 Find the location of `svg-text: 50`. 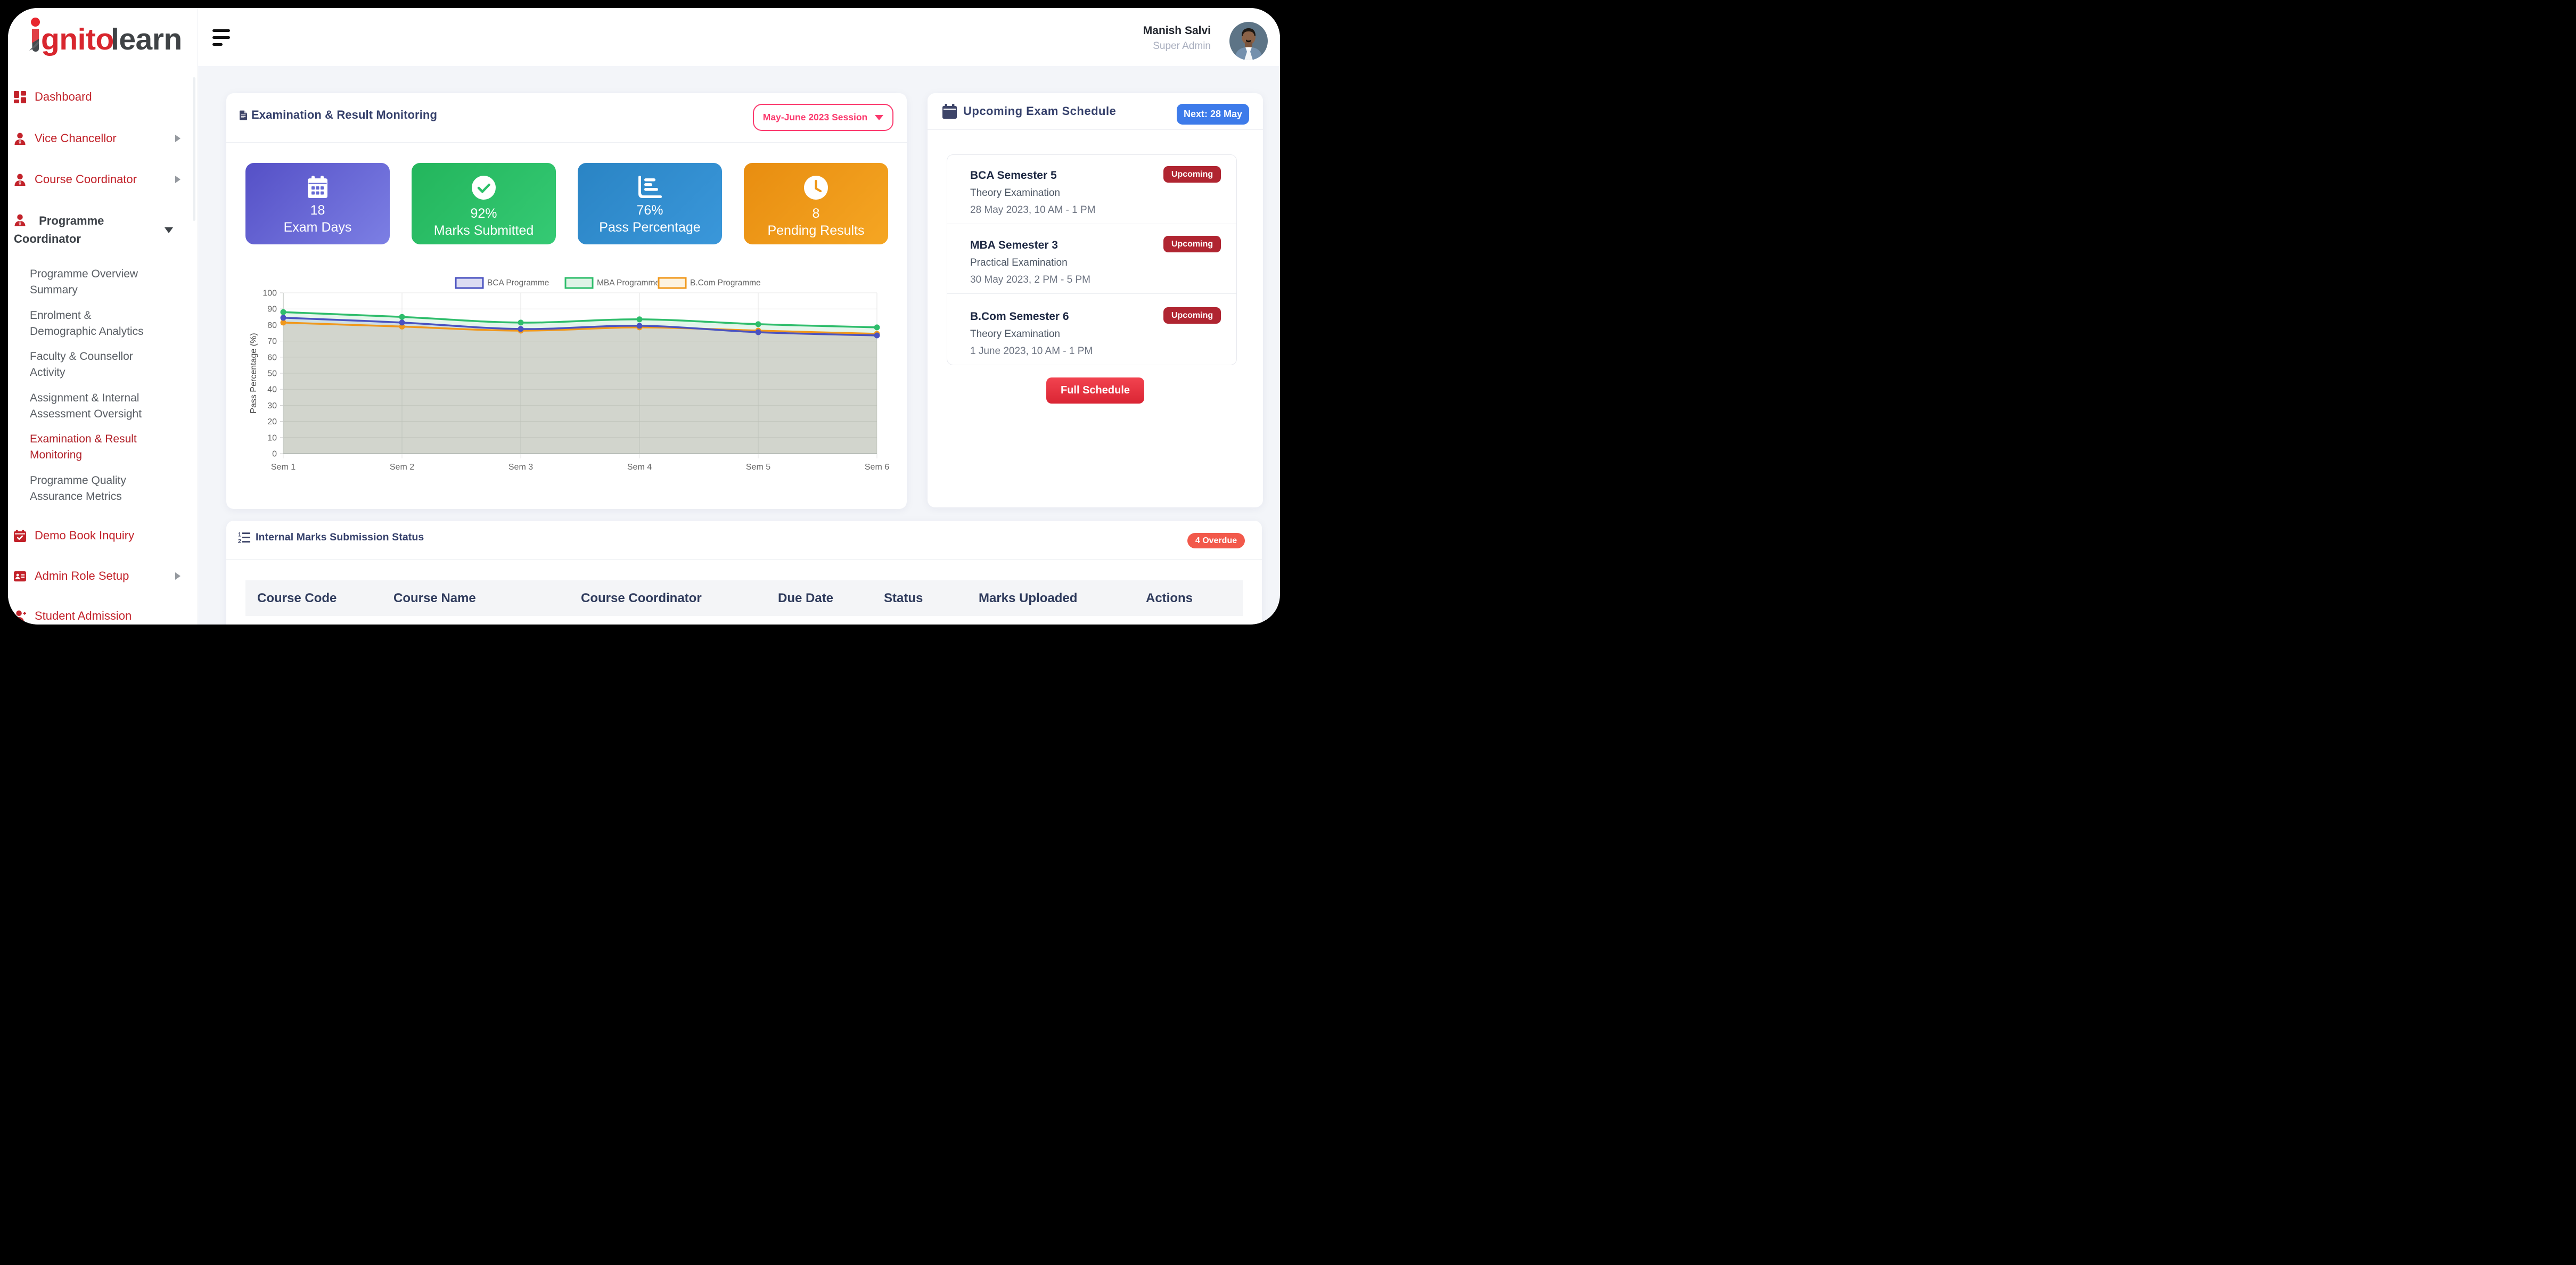

svg-text: 50 is located at coordinates (272, 374).